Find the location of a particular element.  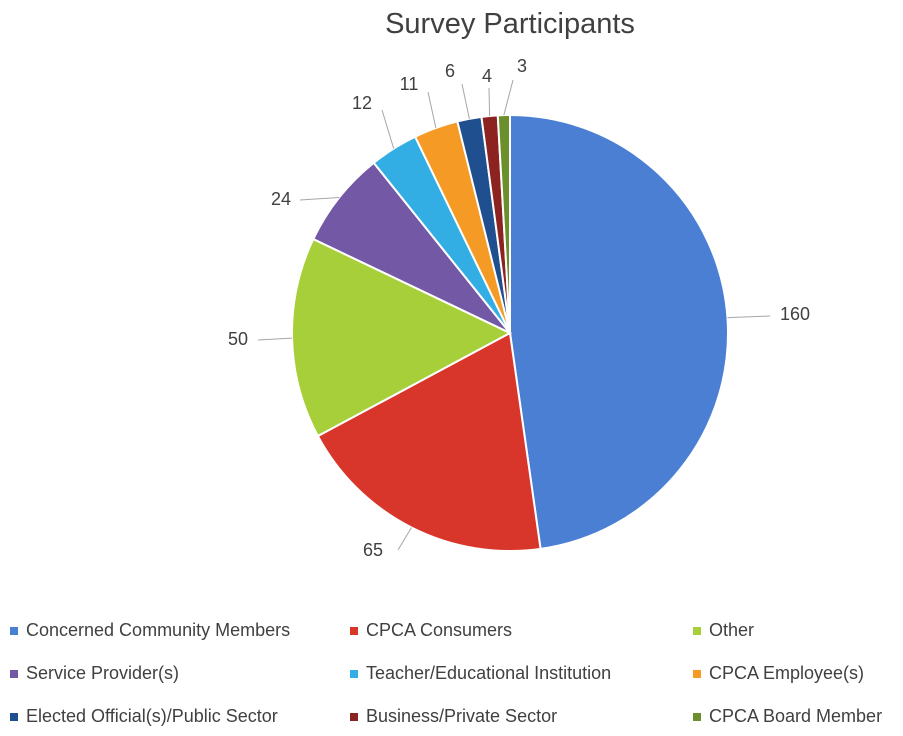

legend-label: Teacher/Educational Institution is located at coordinates (489, 673).